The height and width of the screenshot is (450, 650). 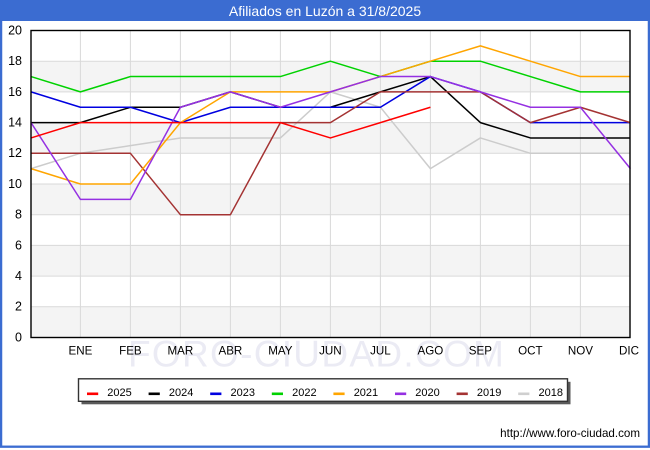 I want to click on svg-text: 2024, so click(x=181, y=393).